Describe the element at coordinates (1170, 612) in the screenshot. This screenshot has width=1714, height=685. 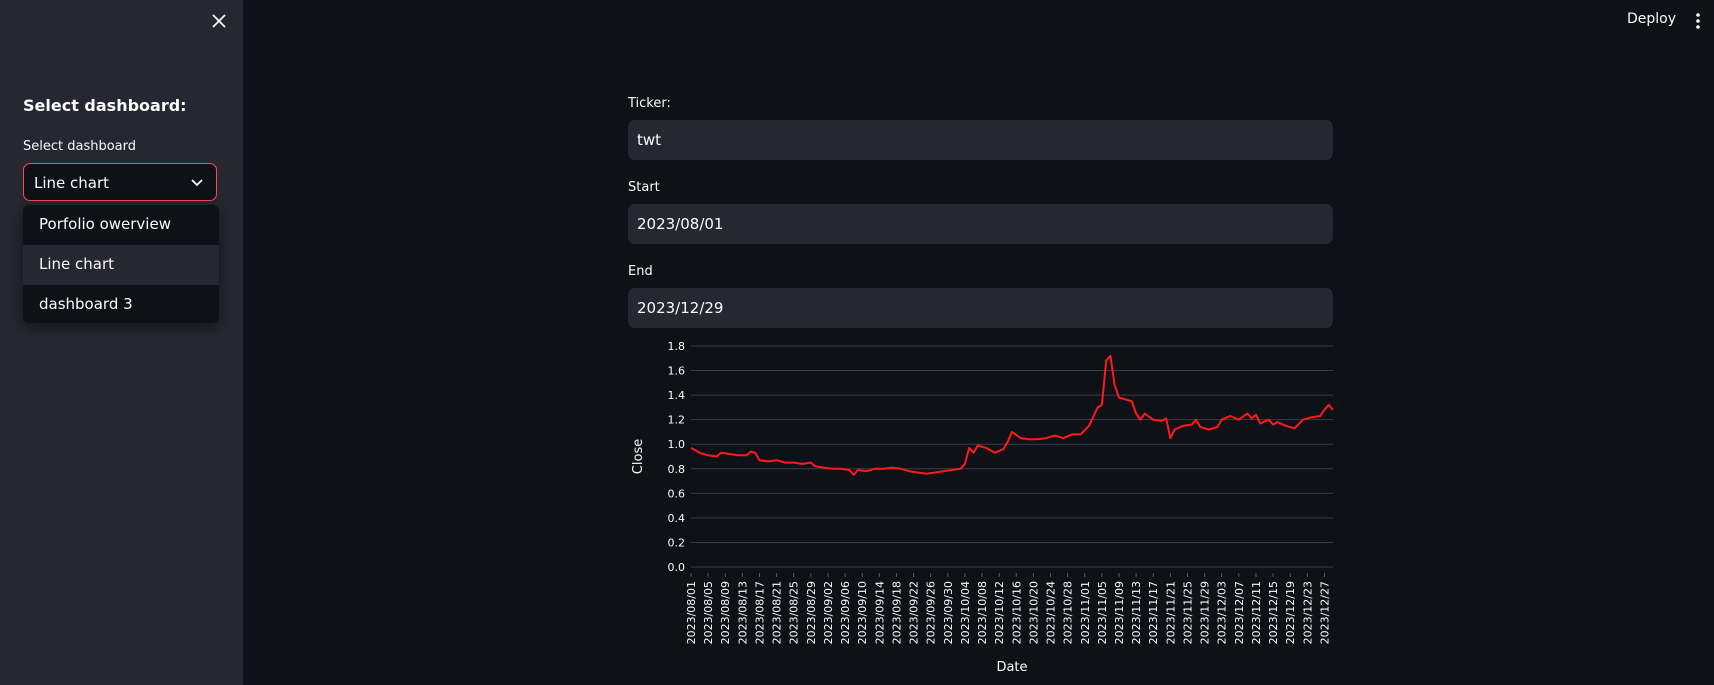
I see `x-tick-label: 2023/11/21` at that location.